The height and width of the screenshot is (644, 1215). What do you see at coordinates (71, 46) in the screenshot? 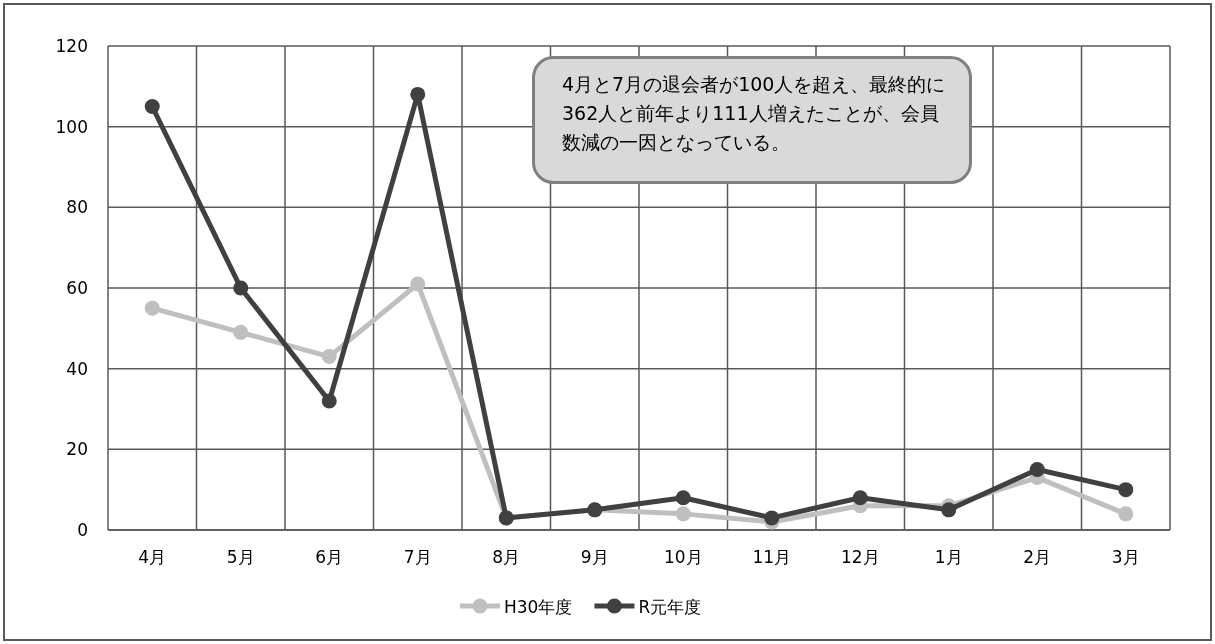
I see `y-tick-label: 120` at bounding box center [71, 46].